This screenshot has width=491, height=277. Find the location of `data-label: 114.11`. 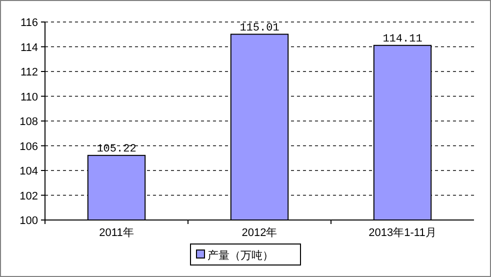

data-label: 114.11 is located at coordinates (402, 39).